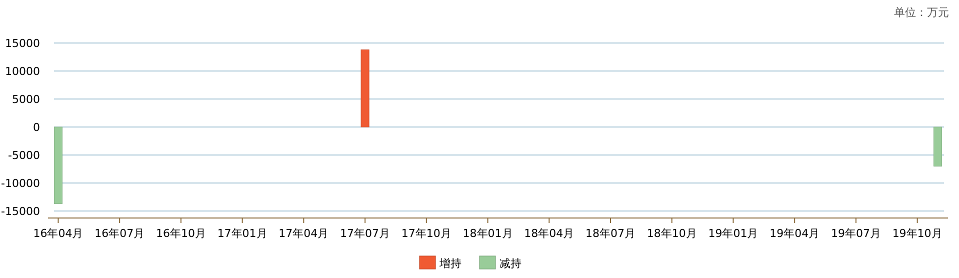 Image resolution: width=959 pixels, height=278 pixels. What do you see at coordinates (671, 233) in the screenshot?
I see `x-tick-label: 18年10月` at bounding box center [671, 233].